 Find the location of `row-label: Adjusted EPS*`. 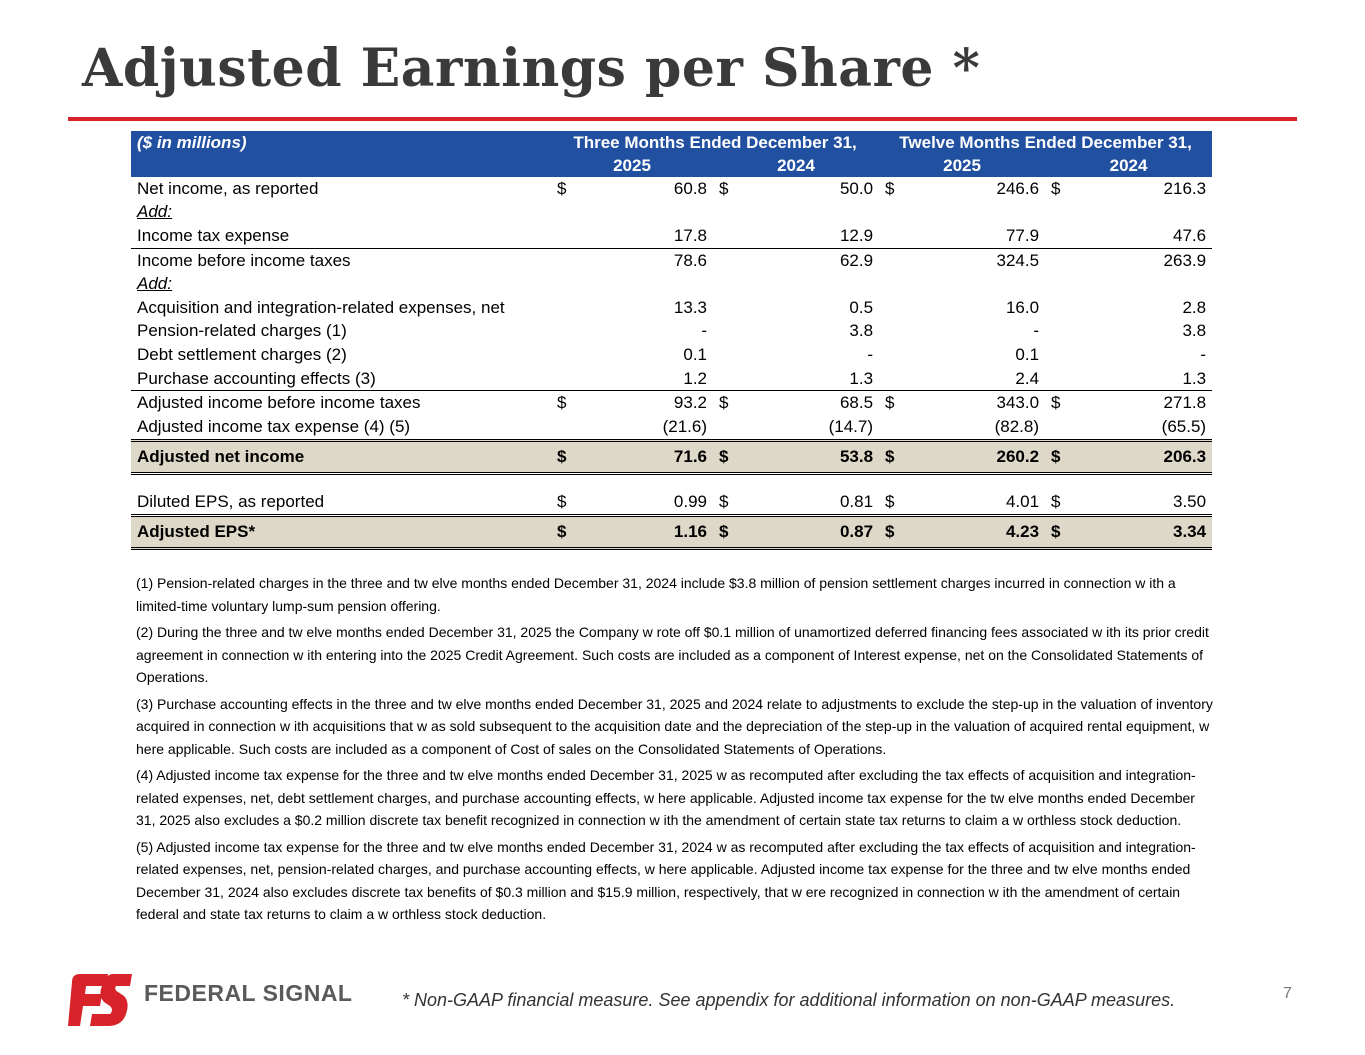

row-label: Adjusted EPS* is located at coordinates (341, 532).